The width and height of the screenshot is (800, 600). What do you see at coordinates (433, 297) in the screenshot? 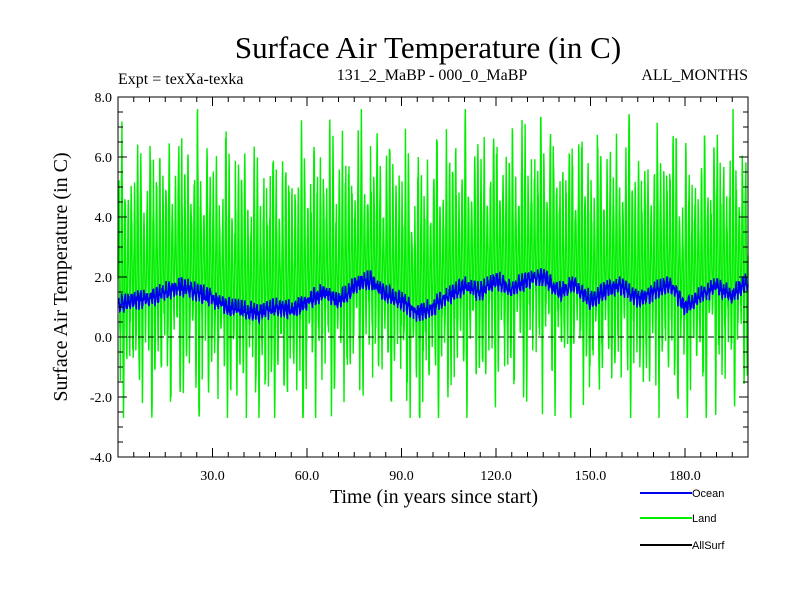
I see `ocean-series-line` at bounding box center [433, 297].